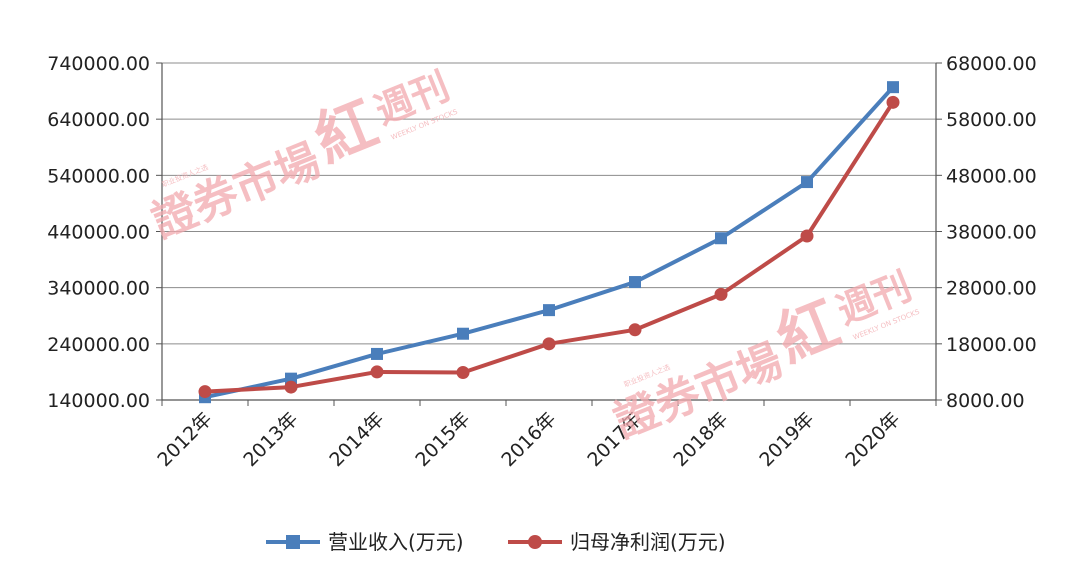 The width and height of the screenshot is (1080, 570). Describe the element at coordinates (356, 439) in the screenshot. I see `x-tick-label: 2014年` at that location.